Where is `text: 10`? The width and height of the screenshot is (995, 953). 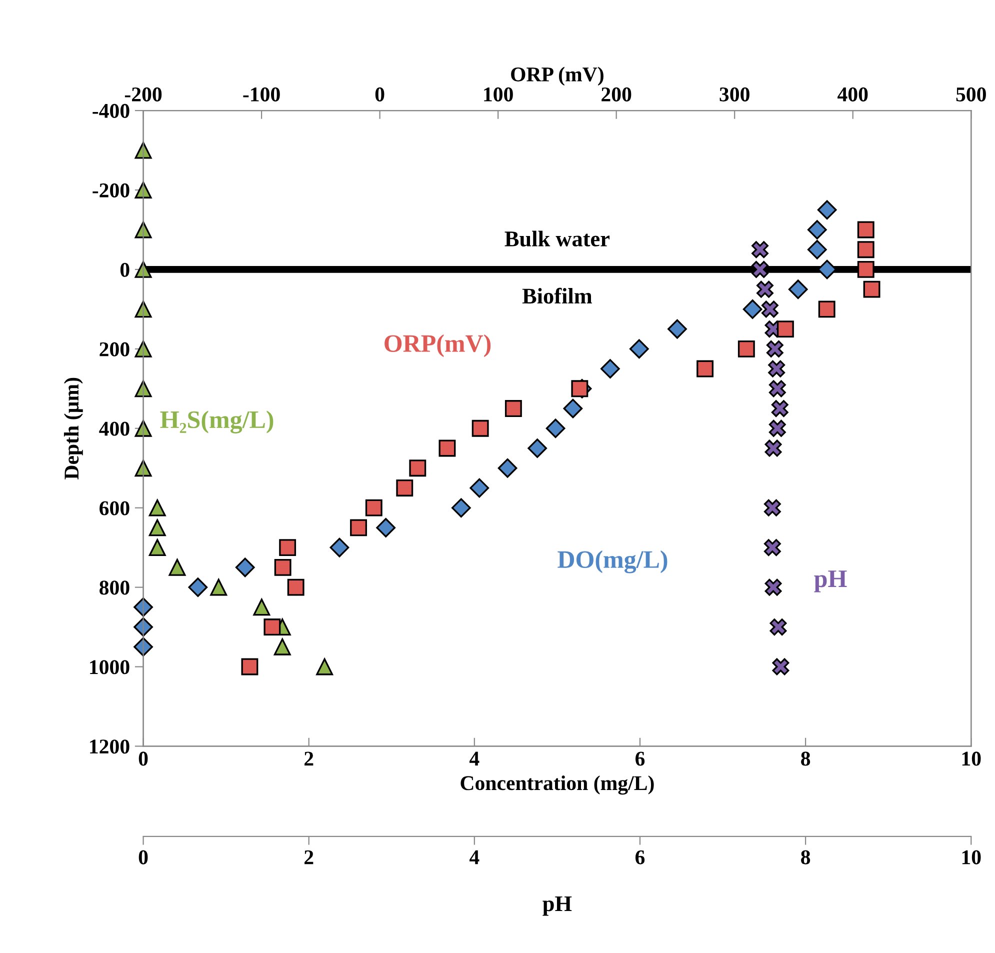 text: 10 is located at coordinates (971, 857).